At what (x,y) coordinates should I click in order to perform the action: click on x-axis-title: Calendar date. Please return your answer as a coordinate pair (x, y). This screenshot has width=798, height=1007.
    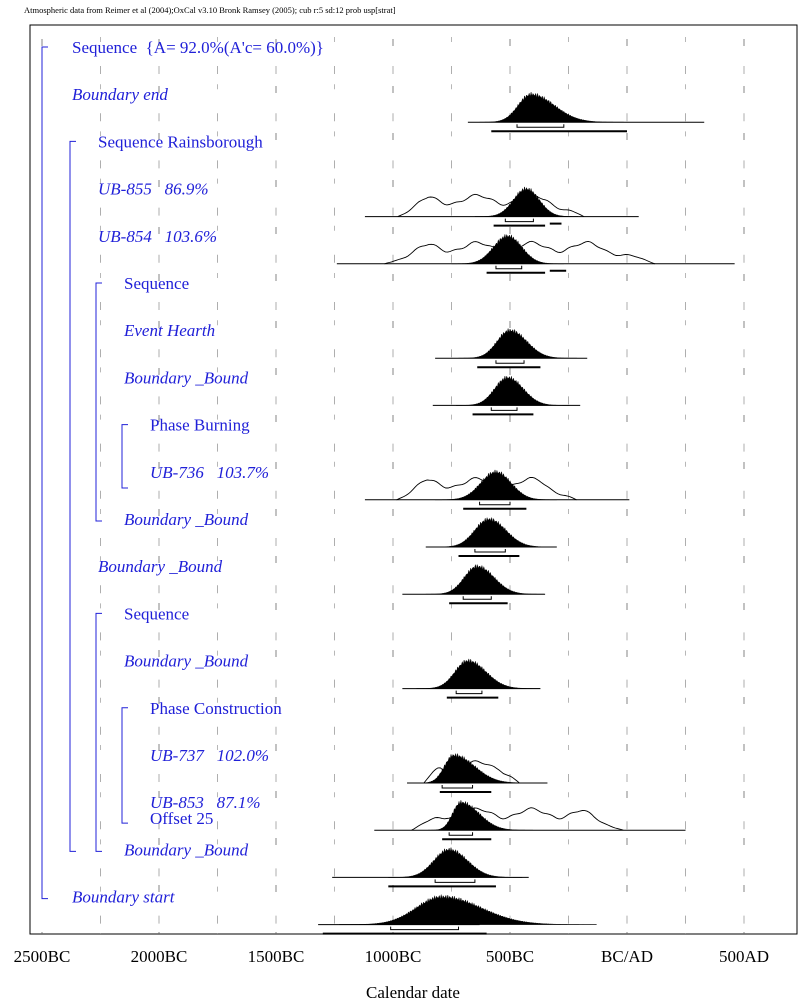
    Looking at the image, I should click on (413, 992).